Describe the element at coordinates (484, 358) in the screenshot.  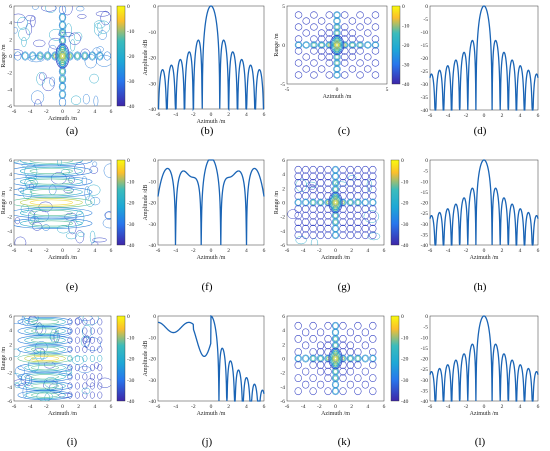
I see `amplitude-profile-line` at that location.